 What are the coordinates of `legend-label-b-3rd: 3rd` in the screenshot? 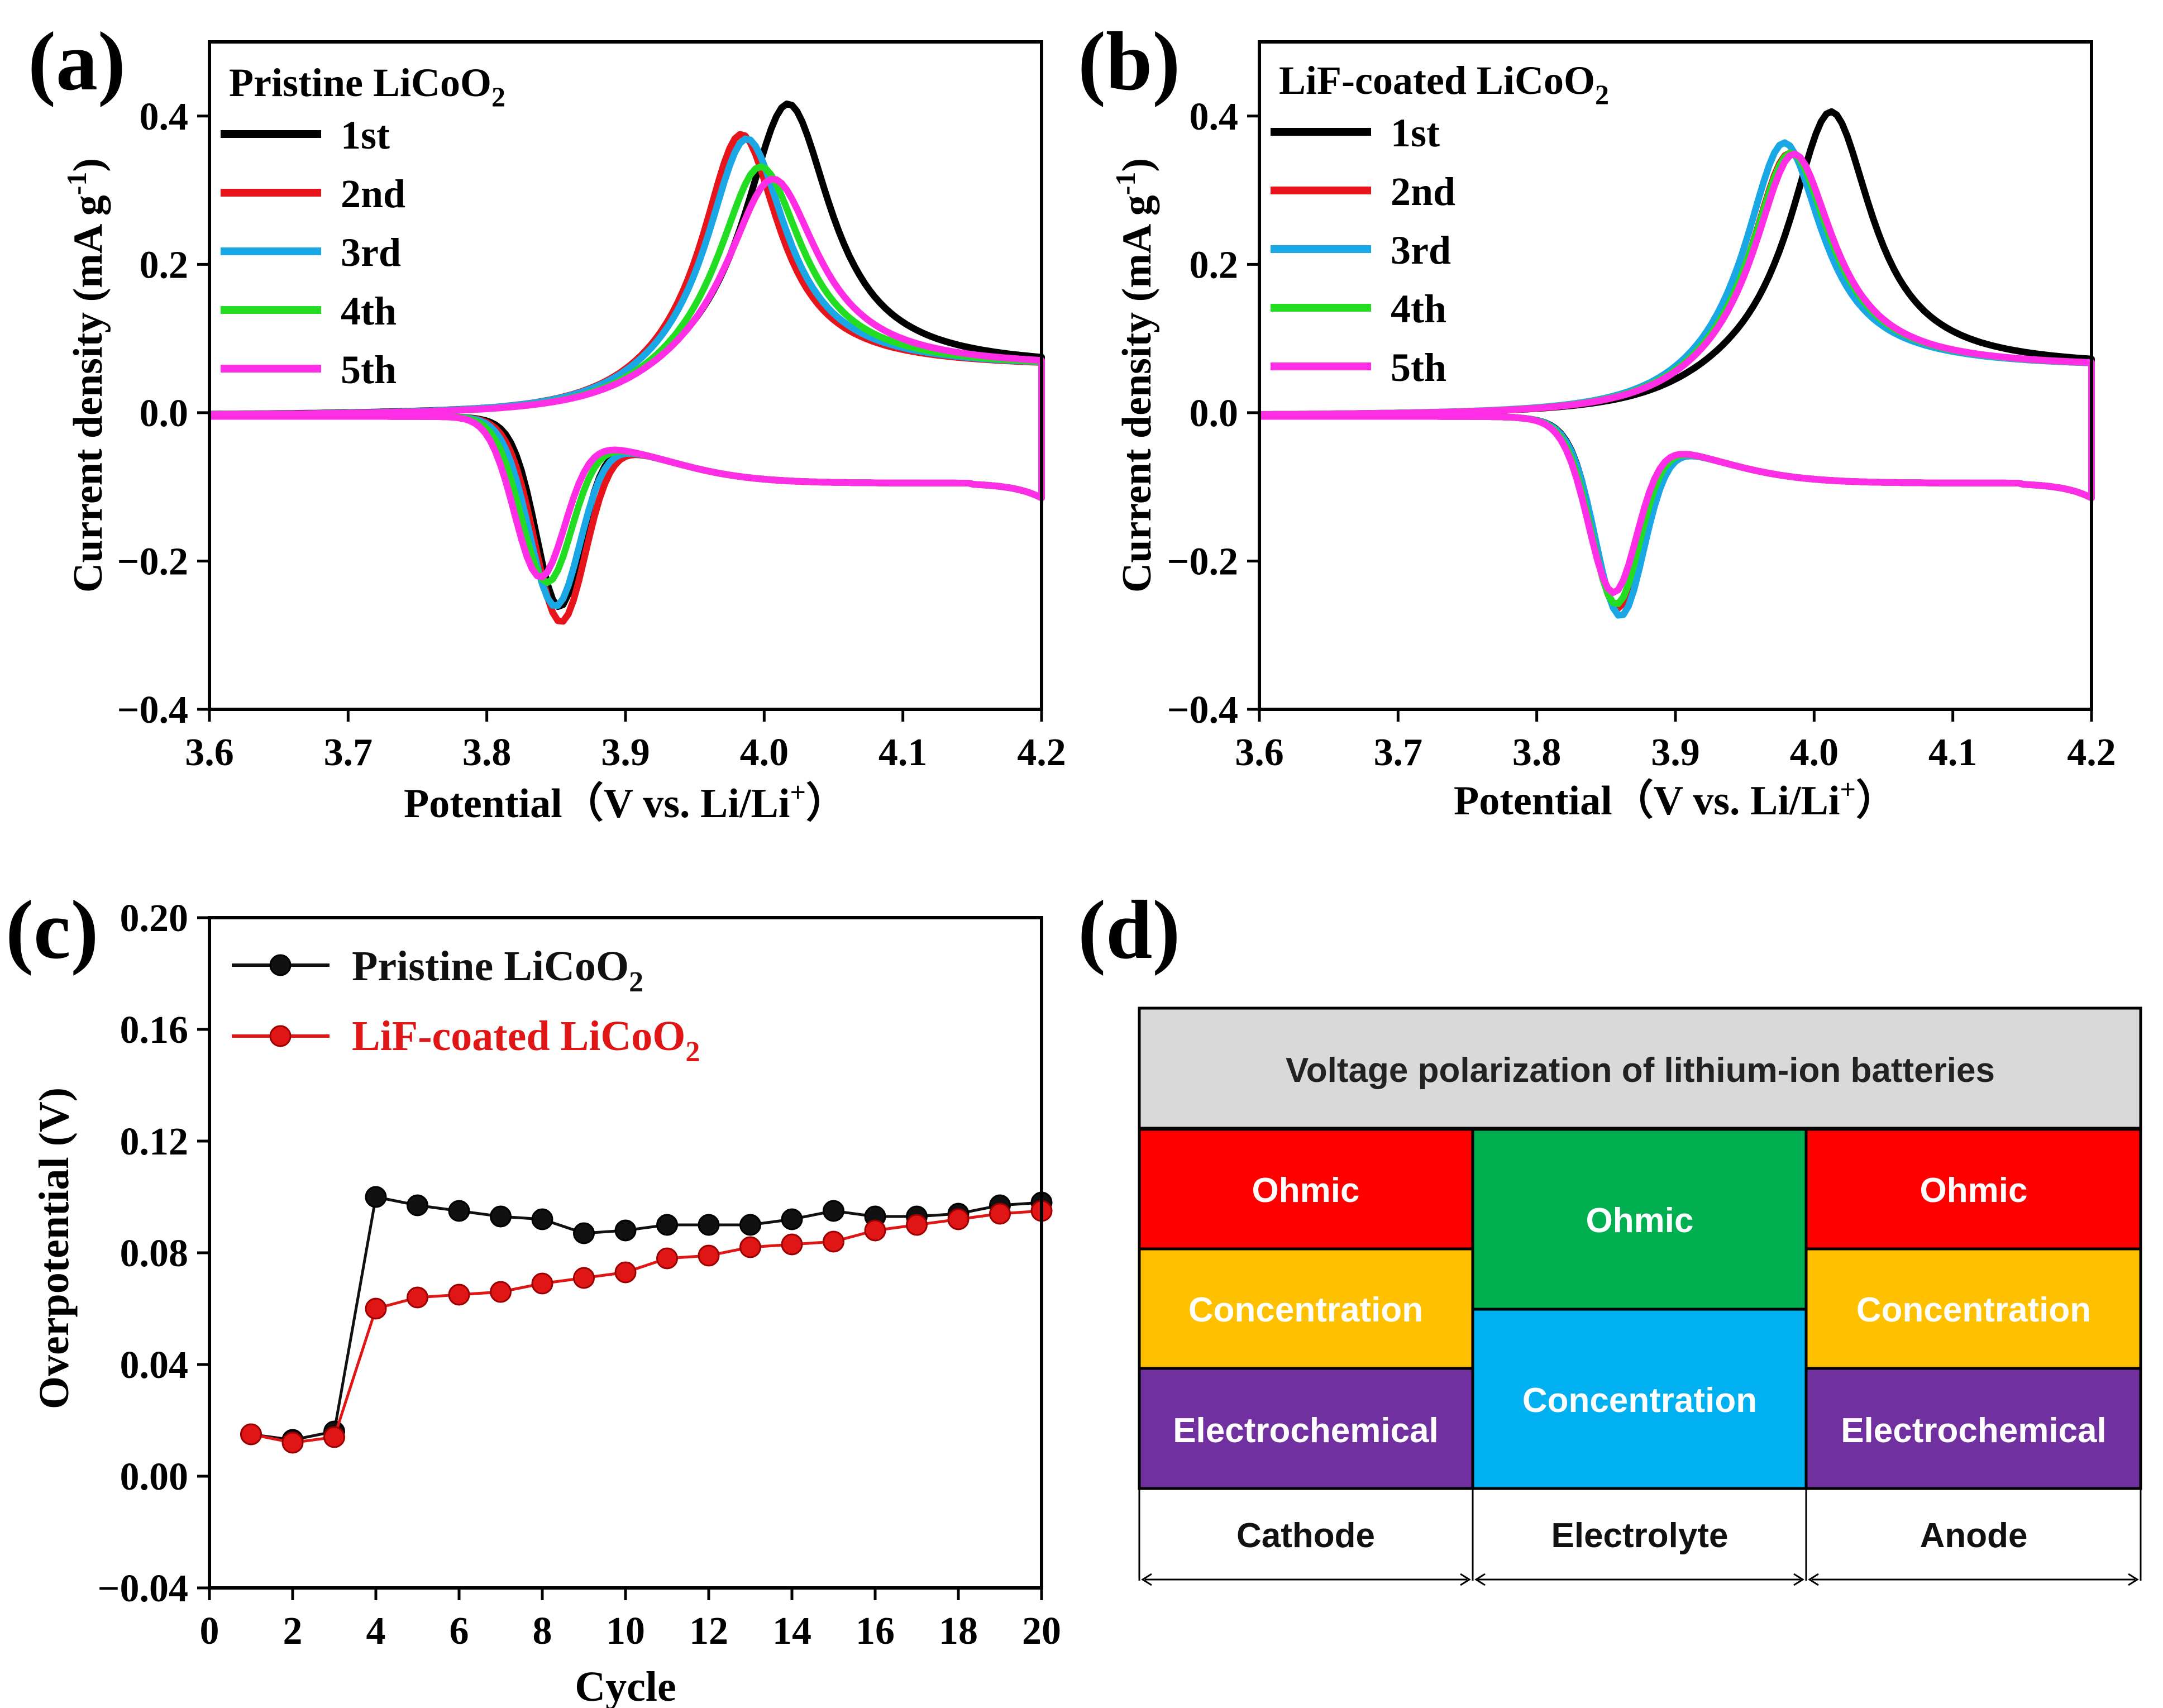 It's located at (1421, 251).